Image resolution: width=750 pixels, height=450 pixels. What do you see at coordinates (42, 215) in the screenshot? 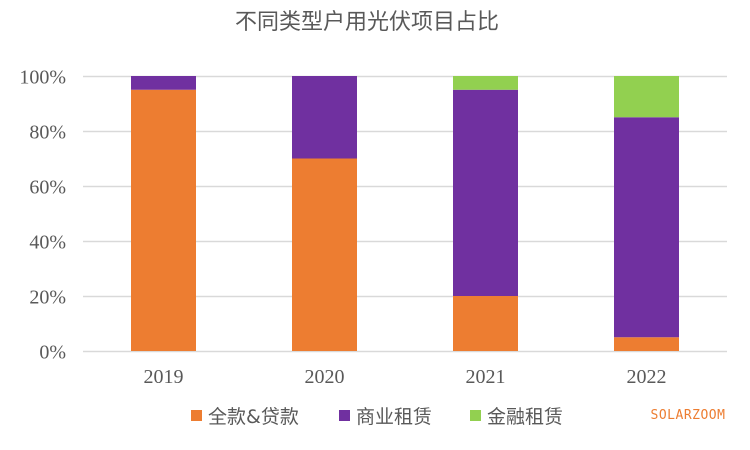
I see `y-axis-ticks: 0% 20% 40% 60% 80% 100%` at bounding box center [42, 215].